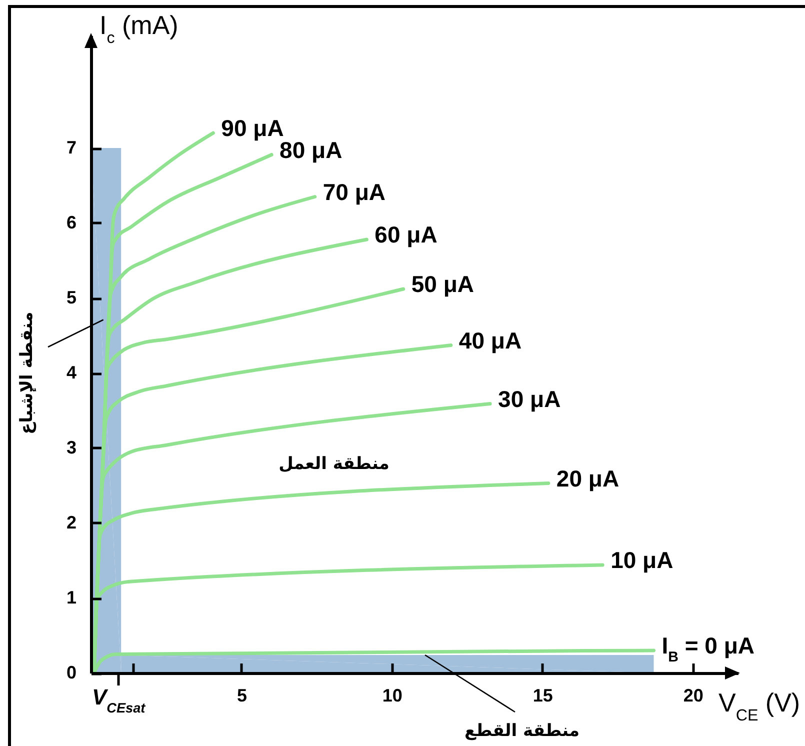 Image resolution: width=805 pixels, height=746 pixels. What do you see at coordinates (71, 448) in the screenshot?
I see `y-tick-label: 3` at bounding box center [71, 448].